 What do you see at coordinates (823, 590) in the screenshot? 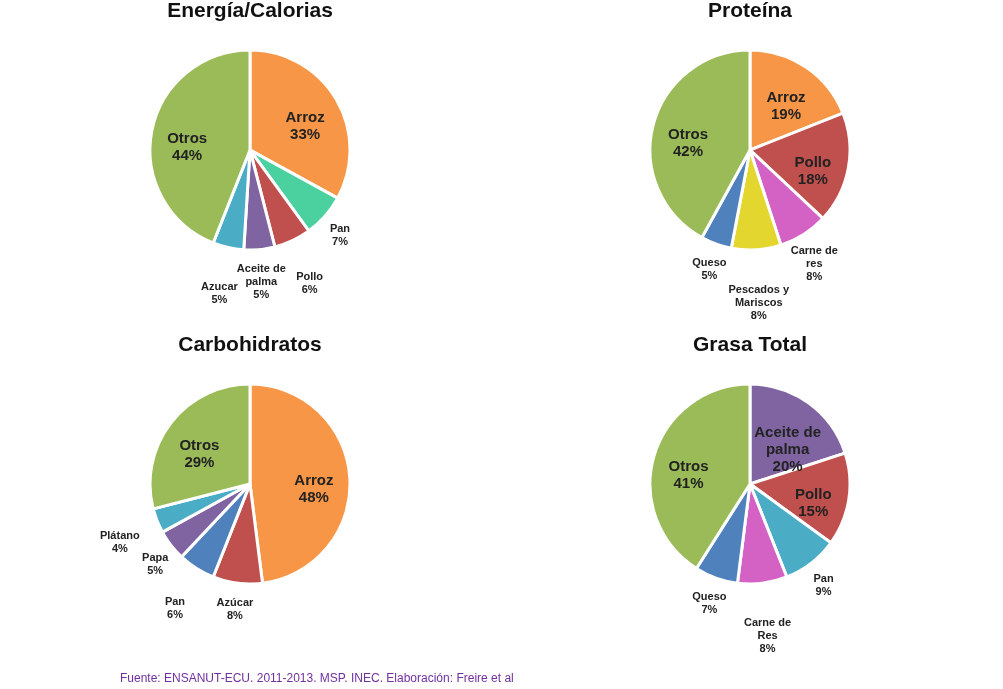
I see `data-label: 9%` at bounding box center [823, 590].